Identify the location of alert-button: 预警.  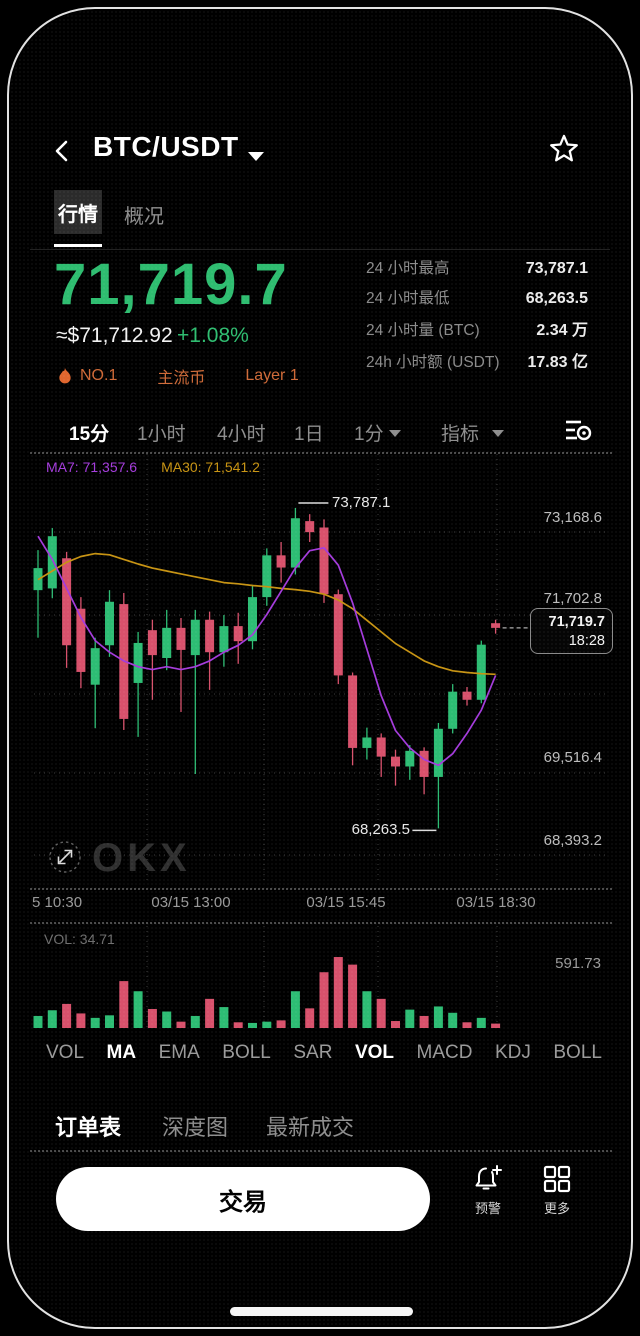
(488, 1190).